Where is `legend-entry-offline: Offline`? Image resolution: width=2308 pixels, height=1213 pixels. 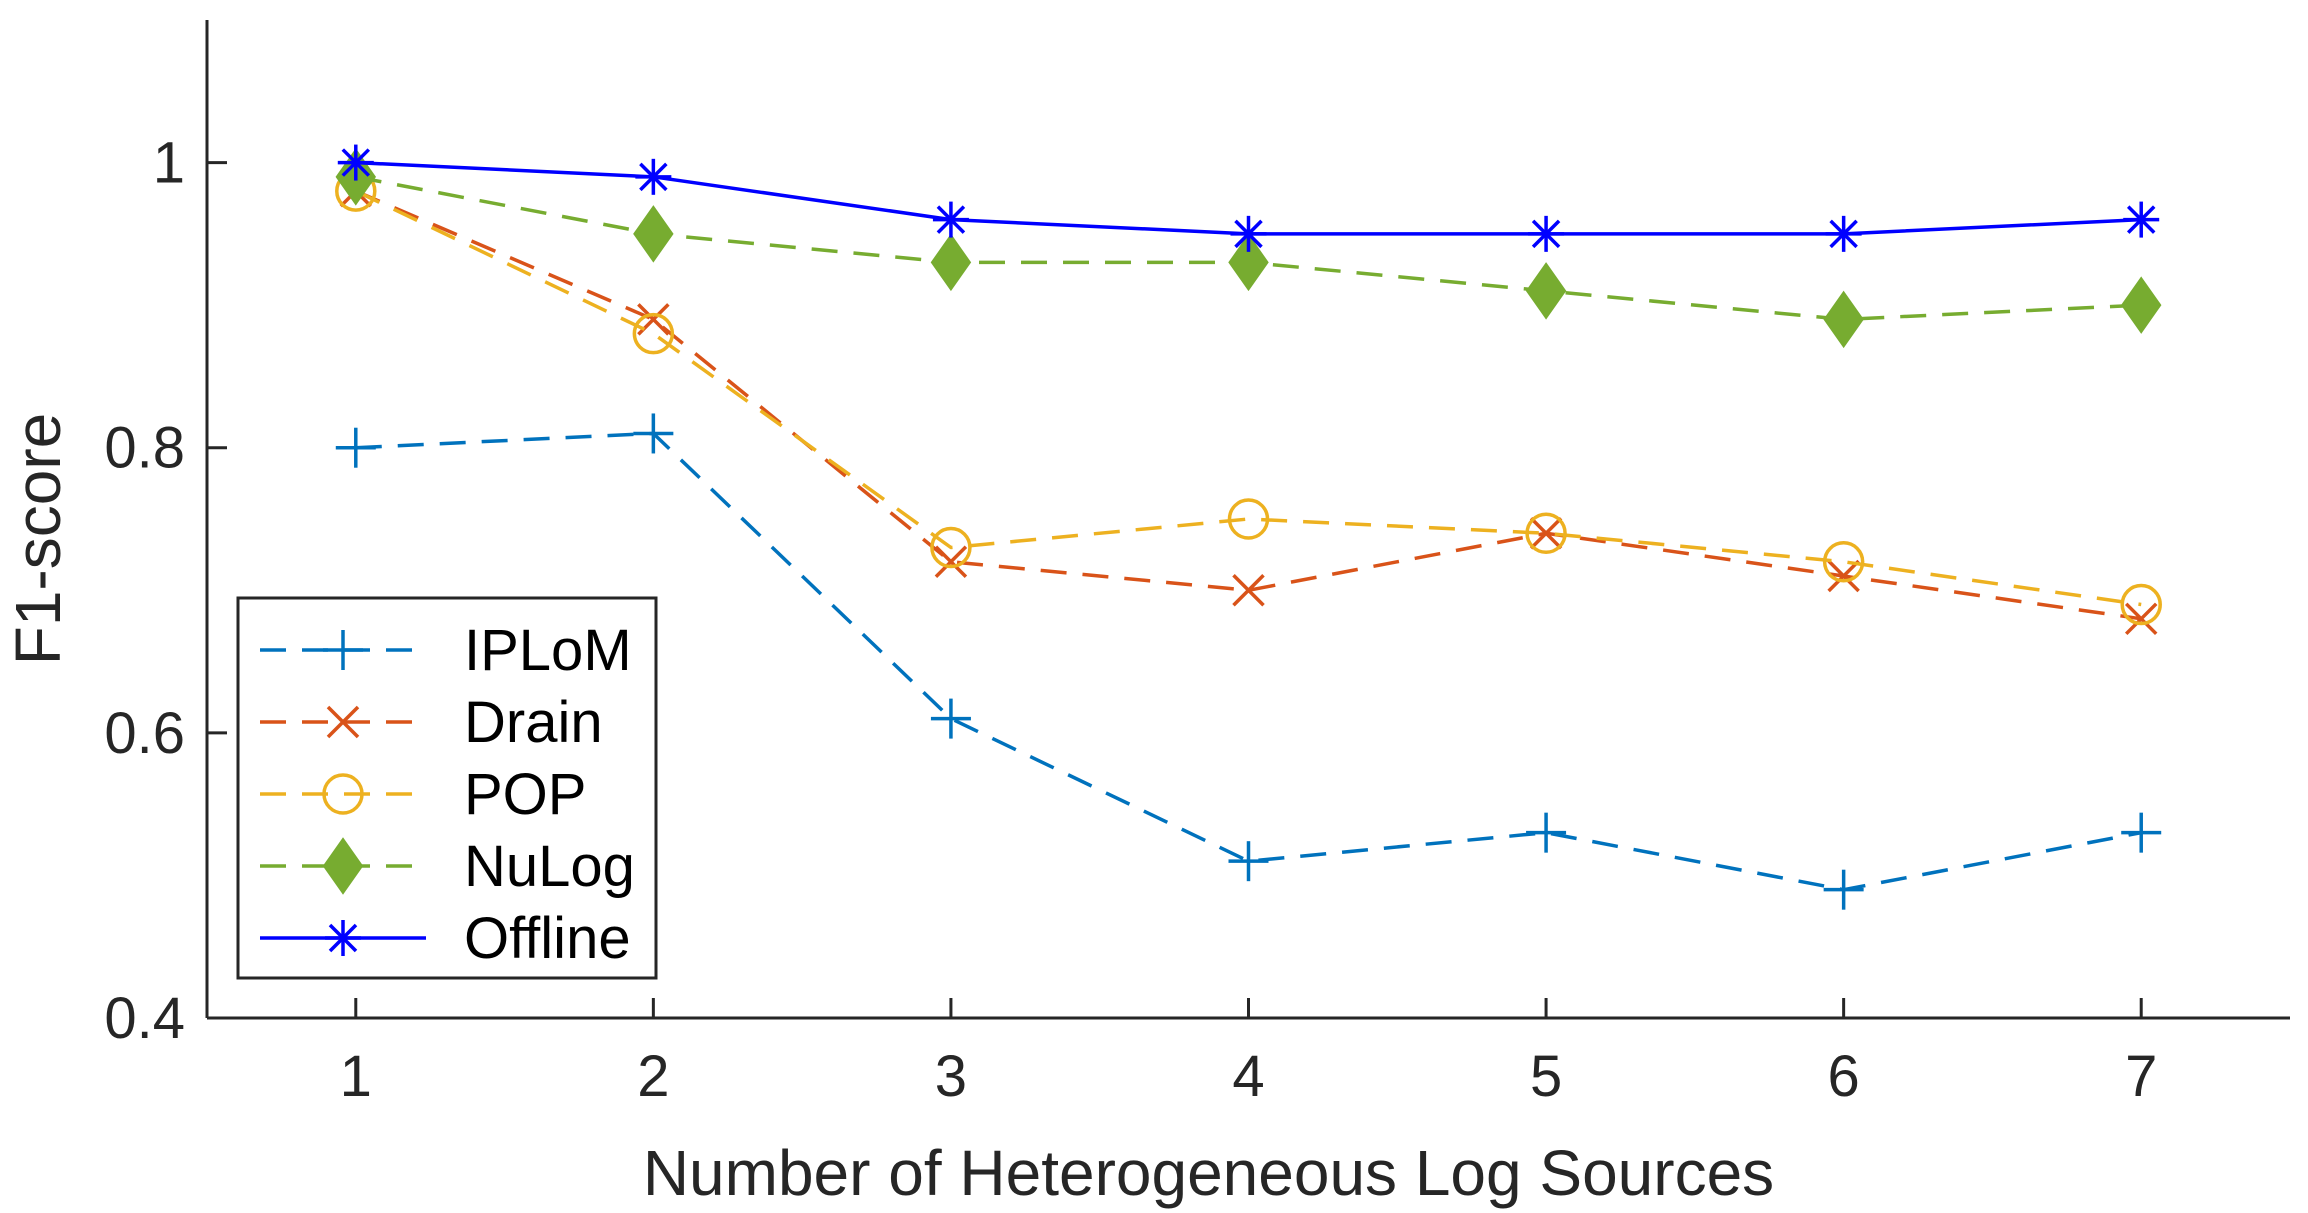 legend-entry-offline: Offline is located at coordinates (445, 938).